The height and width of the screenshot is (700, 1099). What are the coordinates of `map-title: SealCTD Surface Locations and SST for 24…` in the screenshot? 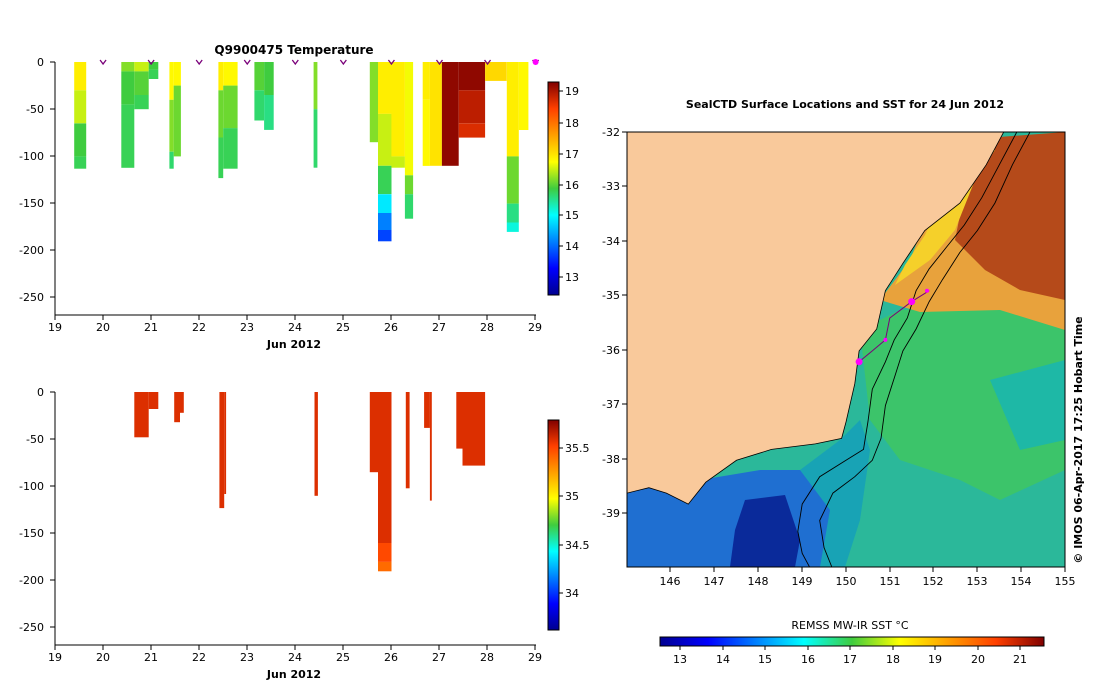 It's located at (845, 104).